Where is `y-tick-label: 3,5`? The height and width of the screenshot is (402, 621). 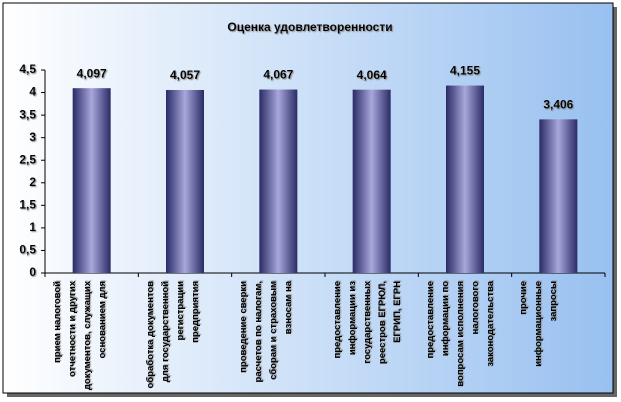 y-tick-label: 3,5 is located at coordinates (27, 114).